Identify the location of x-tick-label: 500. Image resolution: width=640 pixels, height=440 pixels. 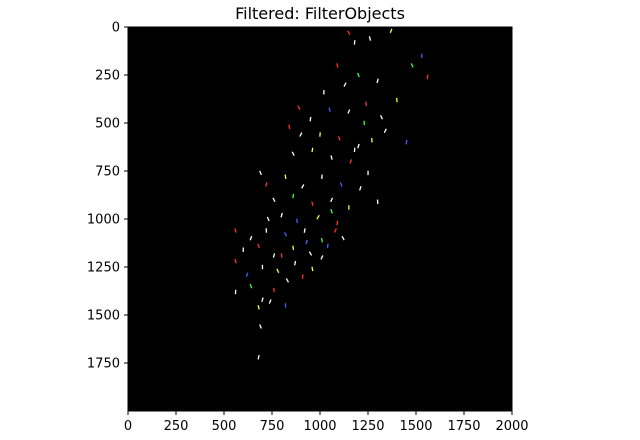
(224, 426).